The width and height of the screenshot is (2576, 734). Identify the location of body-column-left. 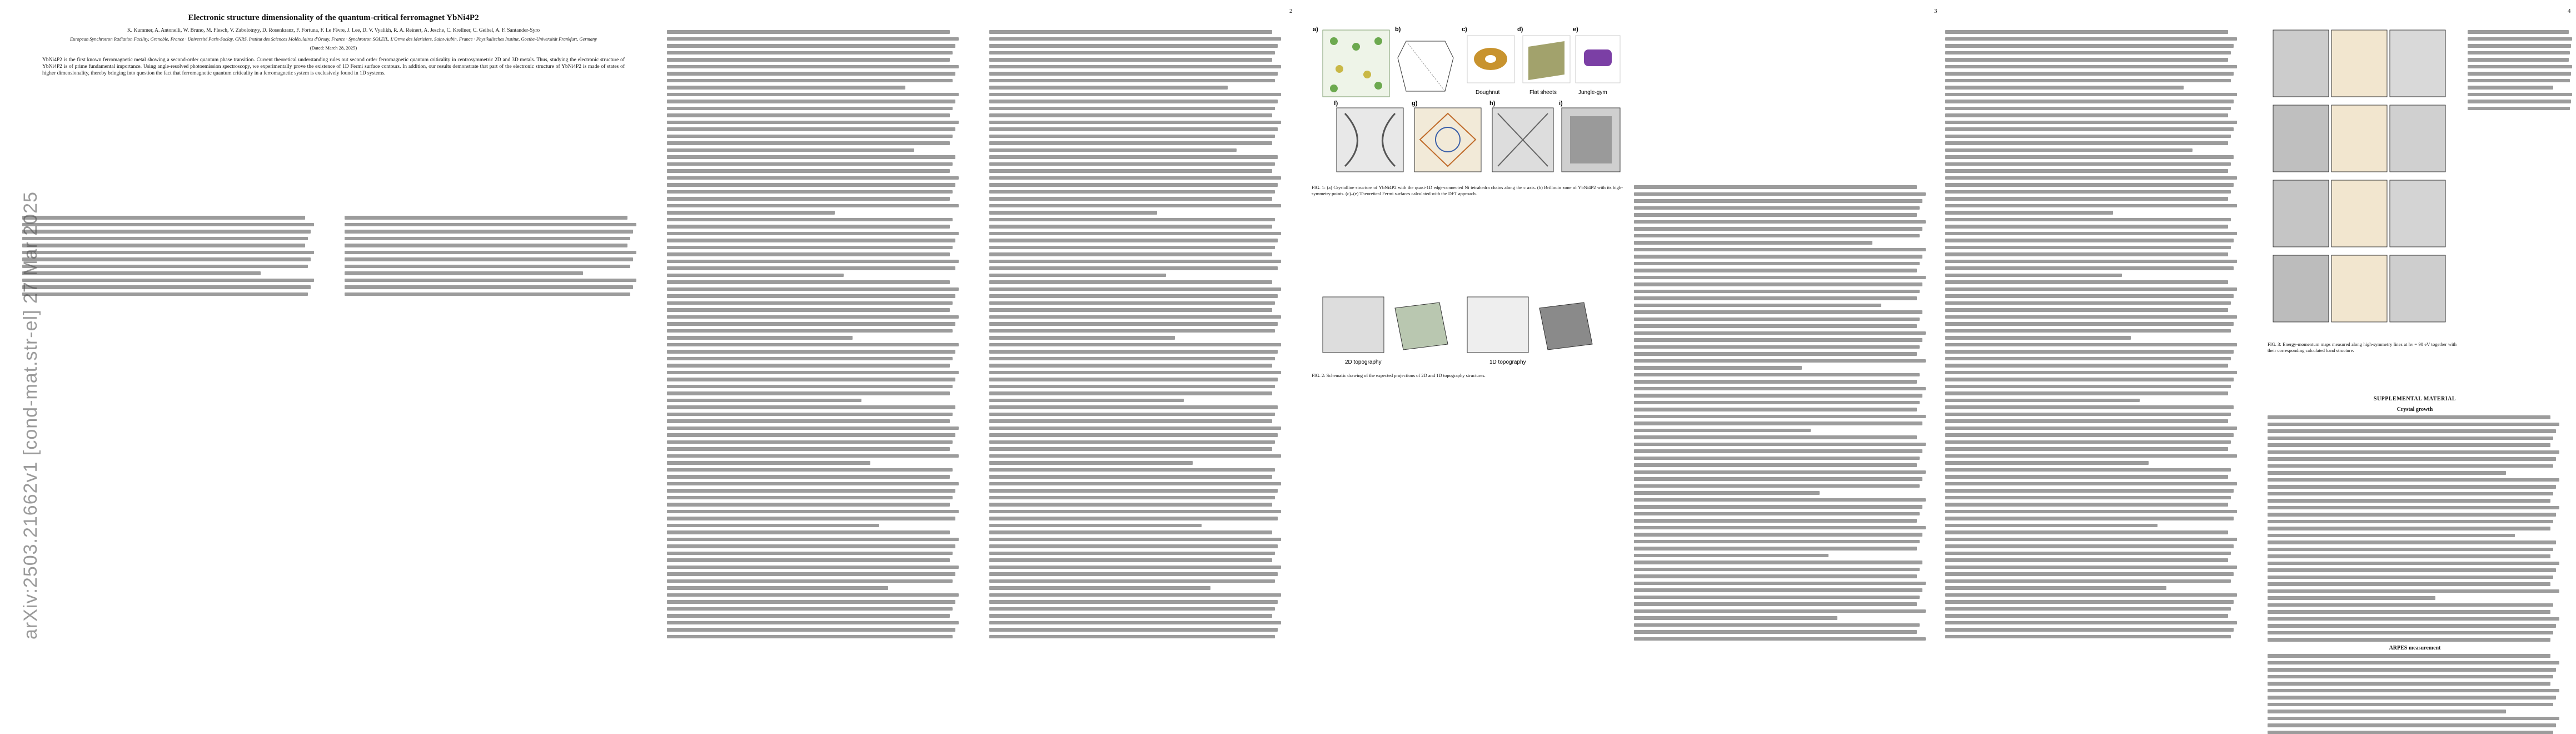
(2092, 339).